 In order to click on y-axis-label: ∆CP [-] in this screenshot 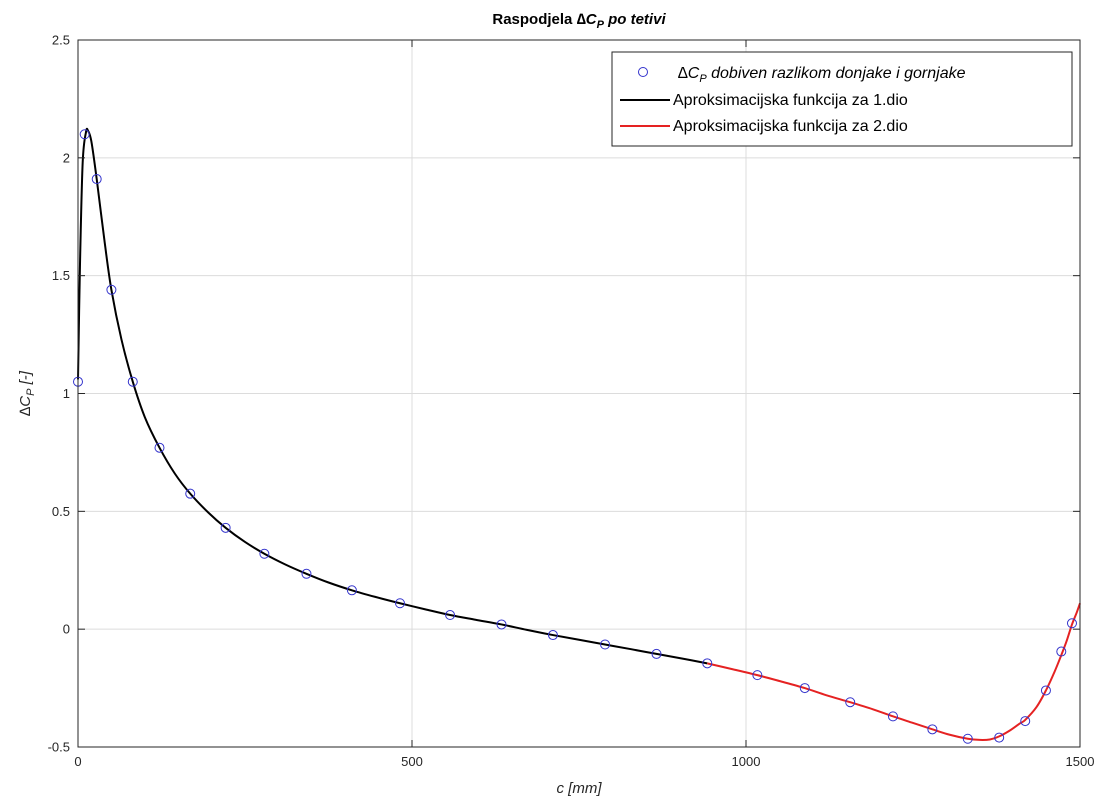, I will do `click(27, 393)`.